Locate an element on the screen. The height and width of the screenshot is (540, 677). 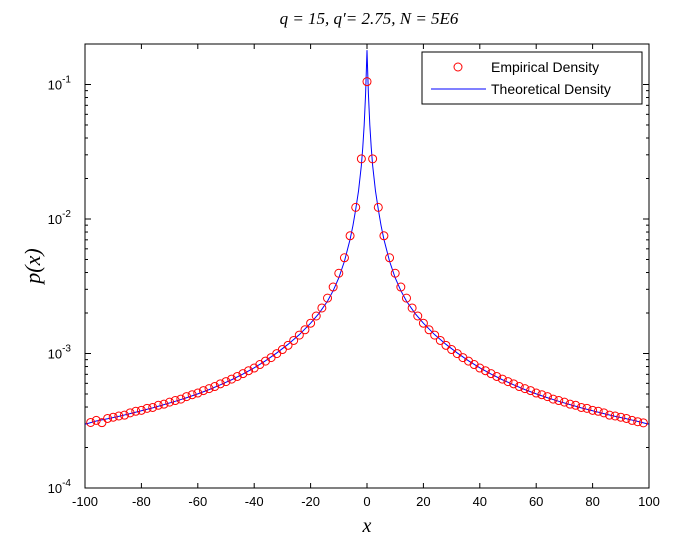
y-tick-label: 10⁻² is located at coordinates (60, 218).